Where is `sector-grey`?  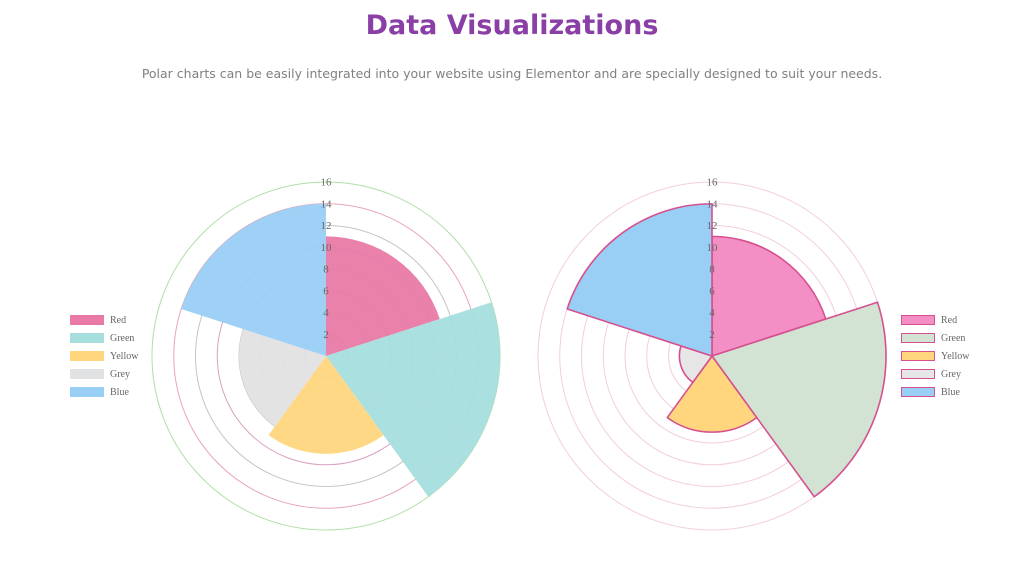
sector-grey is located at coordinates (282, 378).